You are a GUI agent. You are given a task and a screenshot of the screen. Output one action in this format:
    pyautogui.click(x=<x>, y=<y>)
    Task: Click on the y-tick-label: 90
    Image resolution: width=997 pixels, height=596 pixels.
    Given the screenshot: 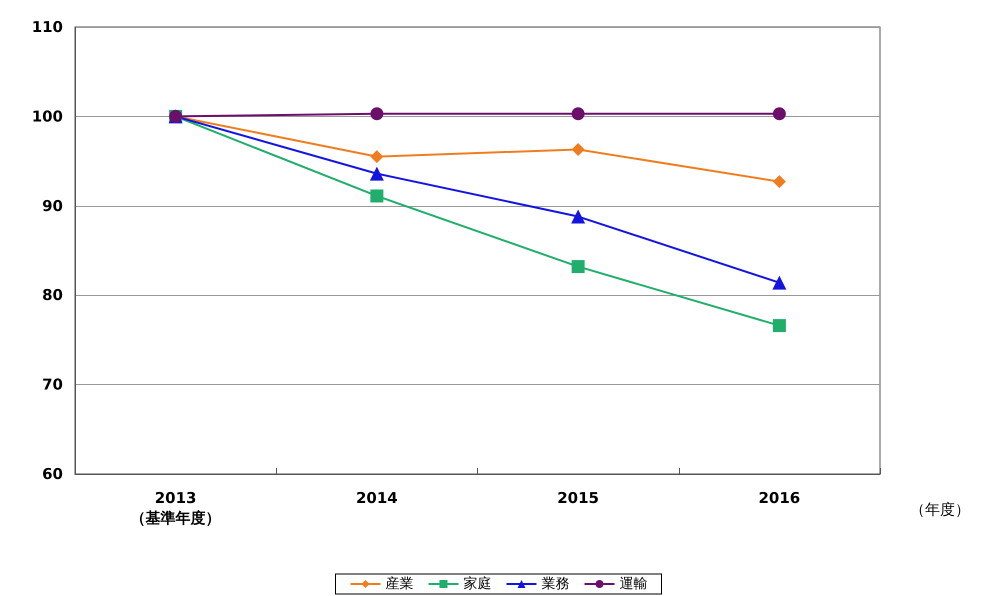 What is the action you would take?
    pyautogui.click(x=52, y=205)
    